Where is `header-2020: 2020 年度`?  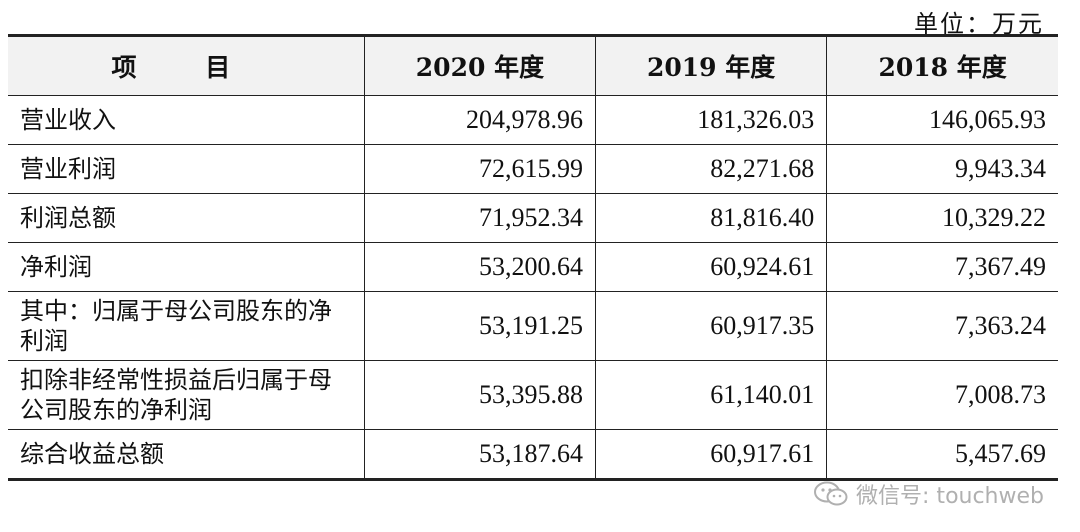
header-2020: 2020 年度 is located at coordinates (480, 66).